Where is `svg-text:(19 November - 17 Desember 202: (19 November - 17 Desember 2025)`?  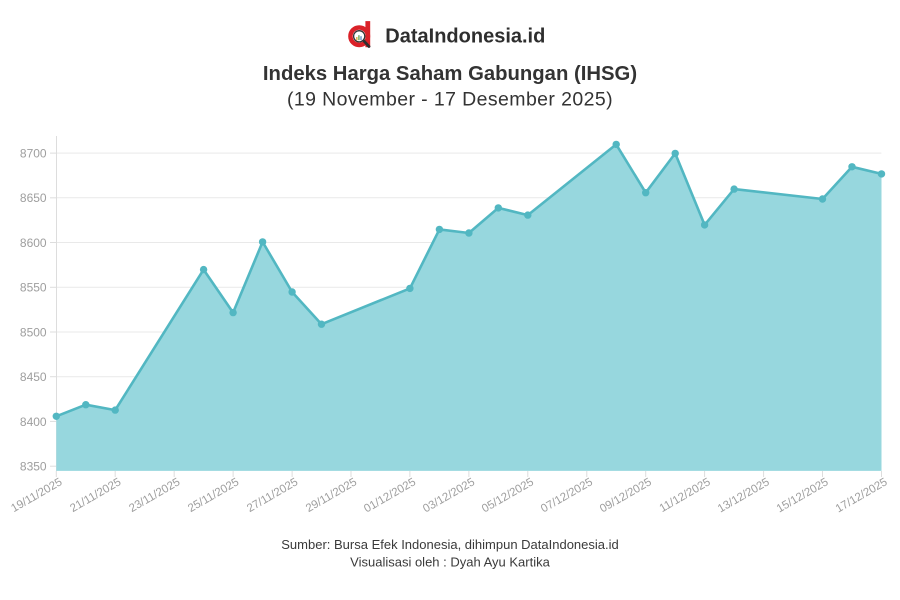
svg-text:(19 November - 17 Desember 202: (19 November - 17 Desember 2025) is located at coordinates (450, 100).